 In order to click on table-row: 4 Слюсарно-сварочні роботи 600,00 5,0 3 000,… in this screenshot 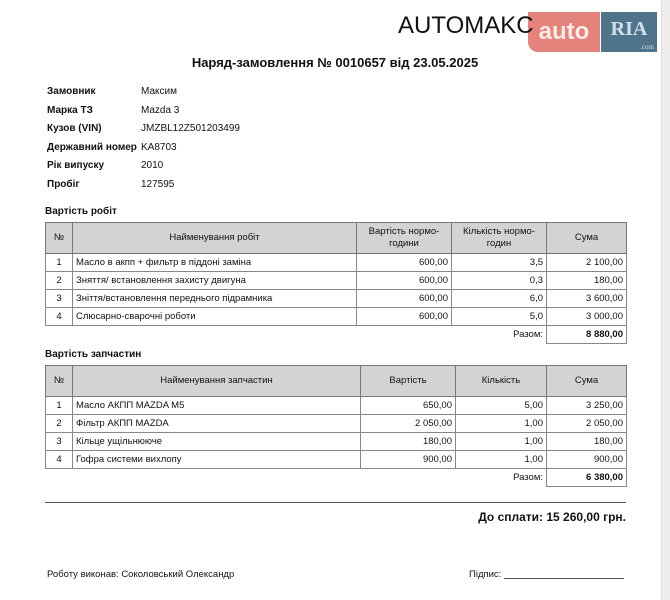, I will do `click(336, 316)`.